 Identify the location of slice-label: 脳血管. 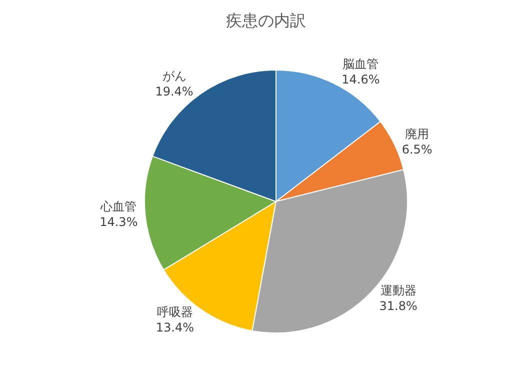
(360, 63).